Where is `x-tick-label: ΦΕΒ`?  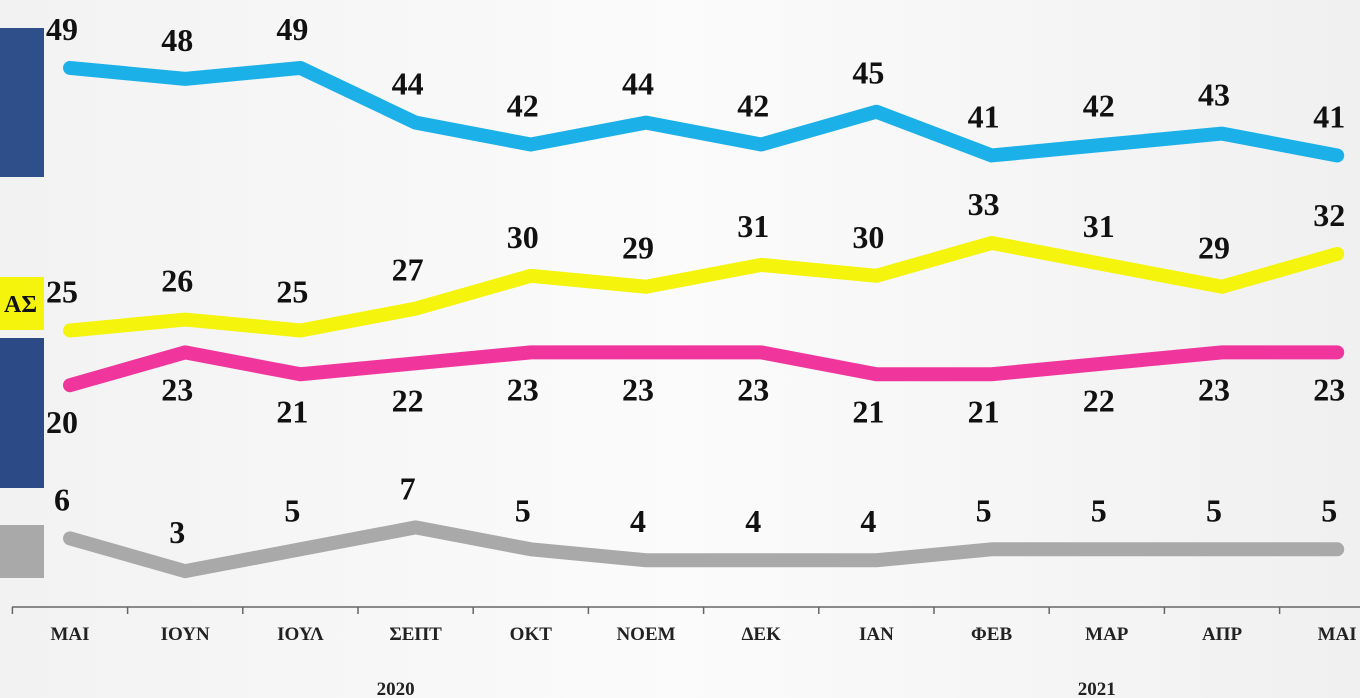 x-tick-label: ΦΕΒ is located at coordinates (991, 634).